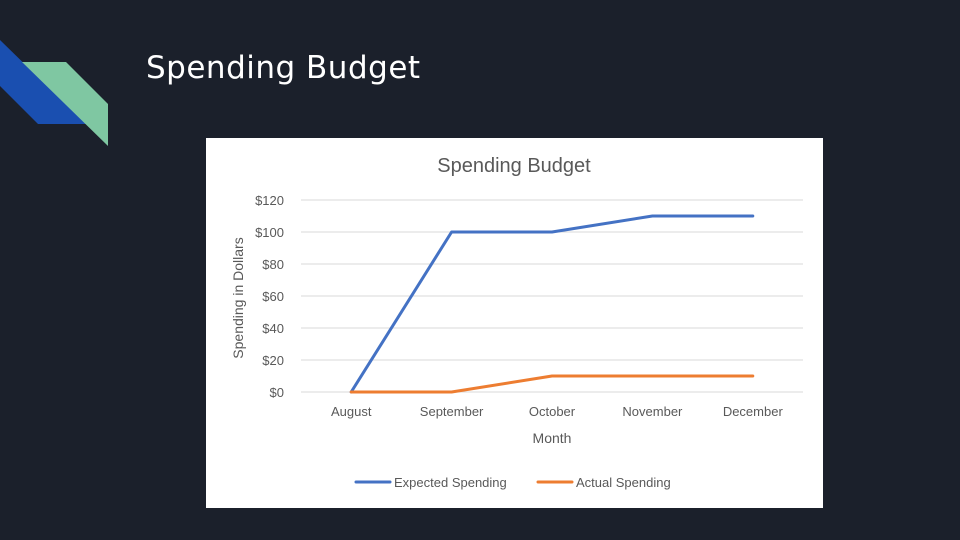  Describe the element at coordinates (623, 482) in the screenshot. I see `legend-label: Actual Spending` at that location.